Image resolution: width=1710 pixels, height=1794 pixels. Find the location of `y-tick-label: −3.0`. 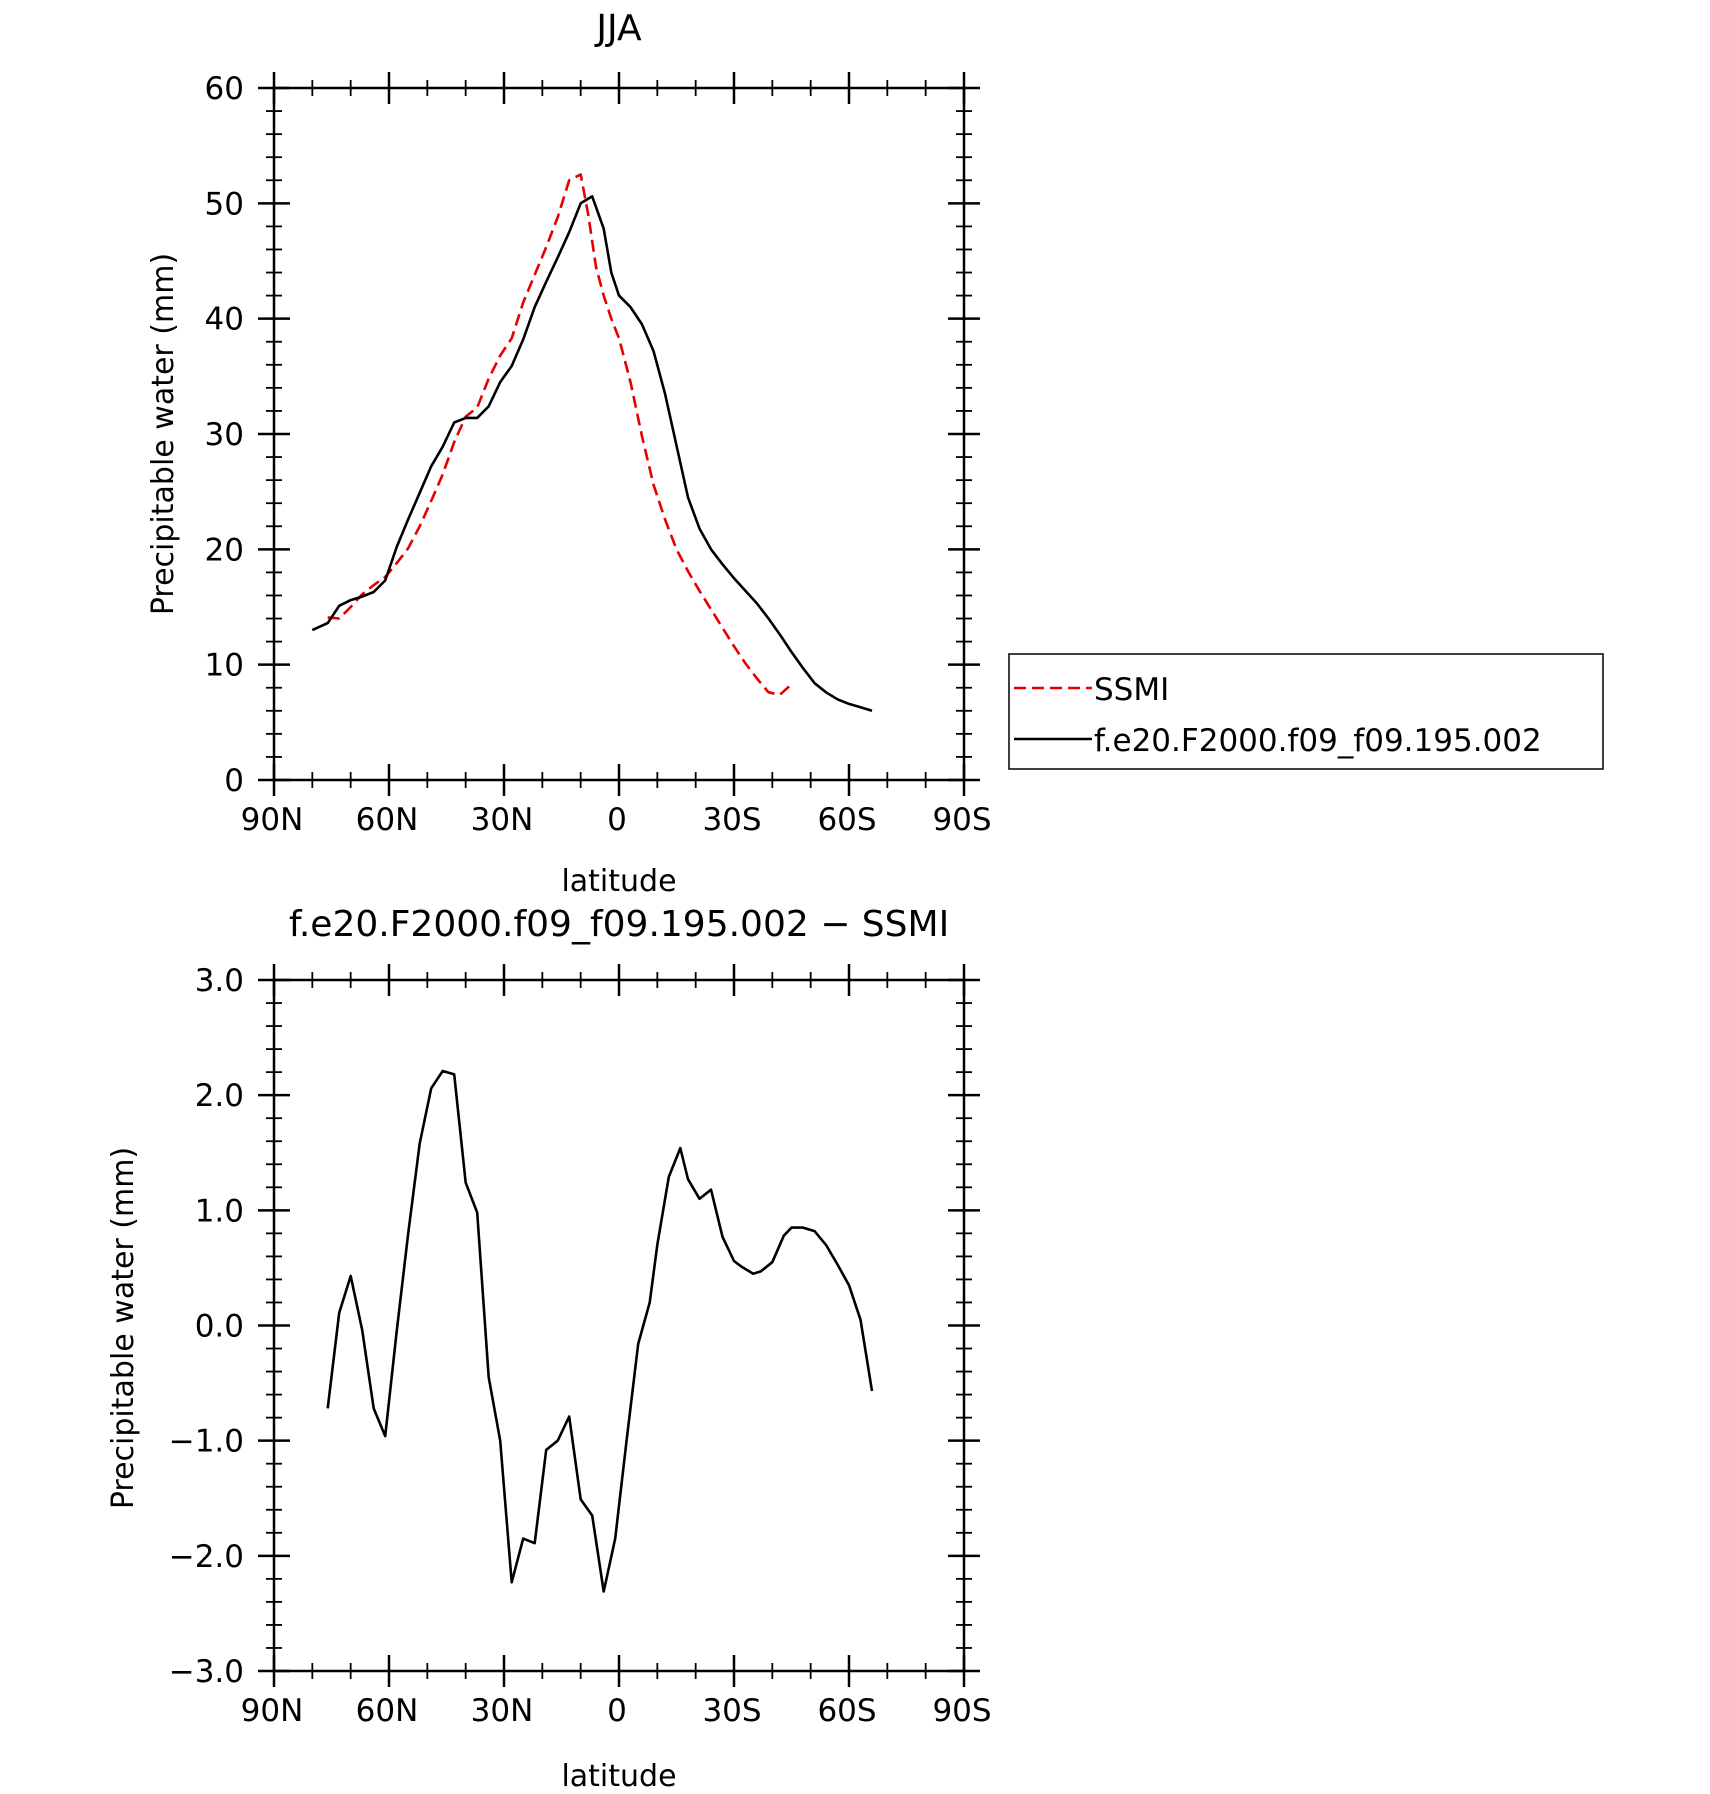

y-tick-label: −3.0 is located at coordinates (206, 1672).